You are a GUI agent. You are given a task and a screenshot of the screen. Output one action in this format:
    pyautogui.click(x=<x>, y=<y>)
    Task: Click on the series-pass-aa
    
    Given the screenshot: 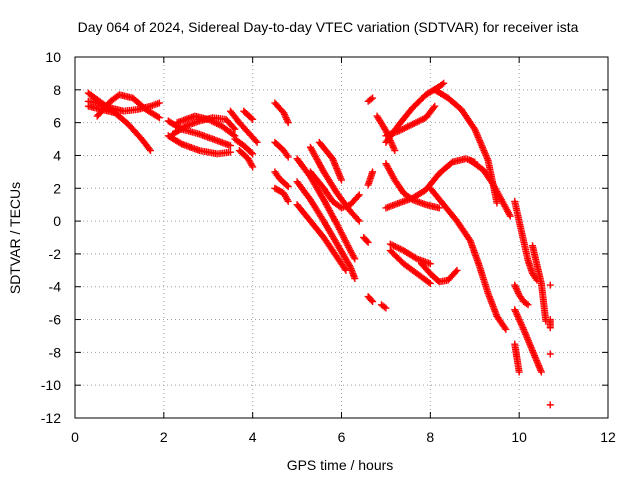 What is the action you would take?
    pyautogui.click(x=383, y=306)
    